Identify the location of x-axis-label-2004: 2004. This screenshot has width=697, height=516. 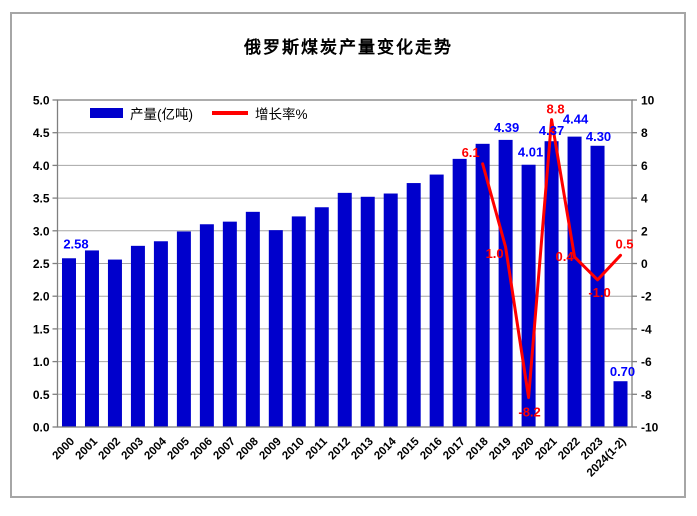
(155, 448).